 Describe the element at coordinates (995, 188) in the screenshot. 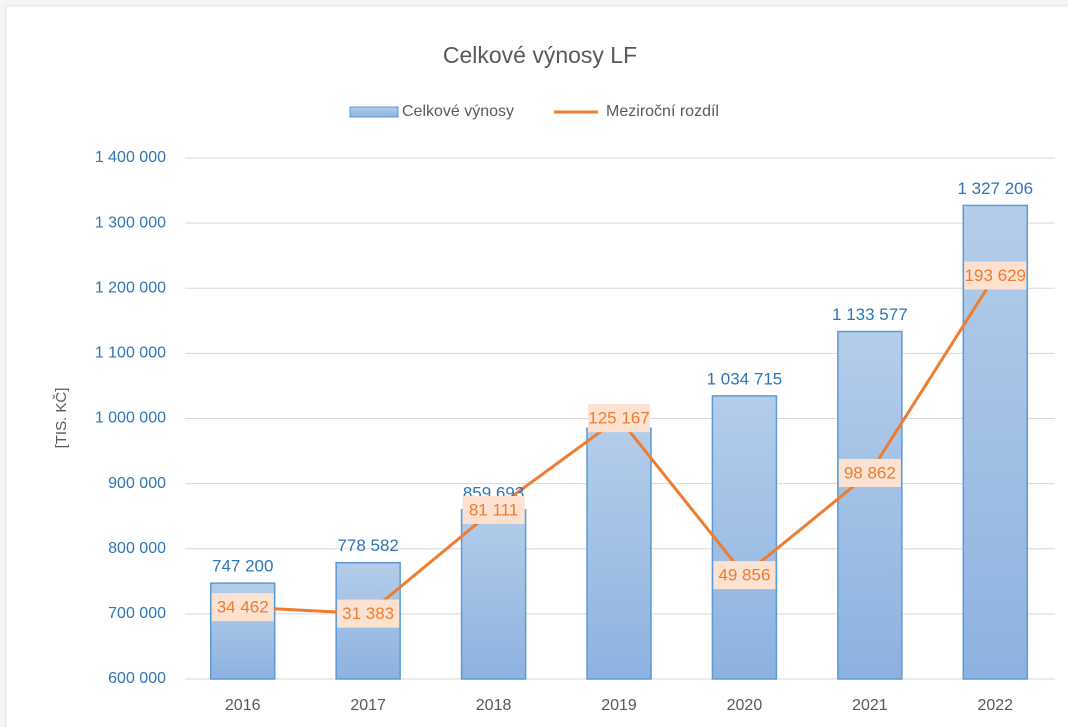

I see `bar-value-label: 1 327 206` at that location.